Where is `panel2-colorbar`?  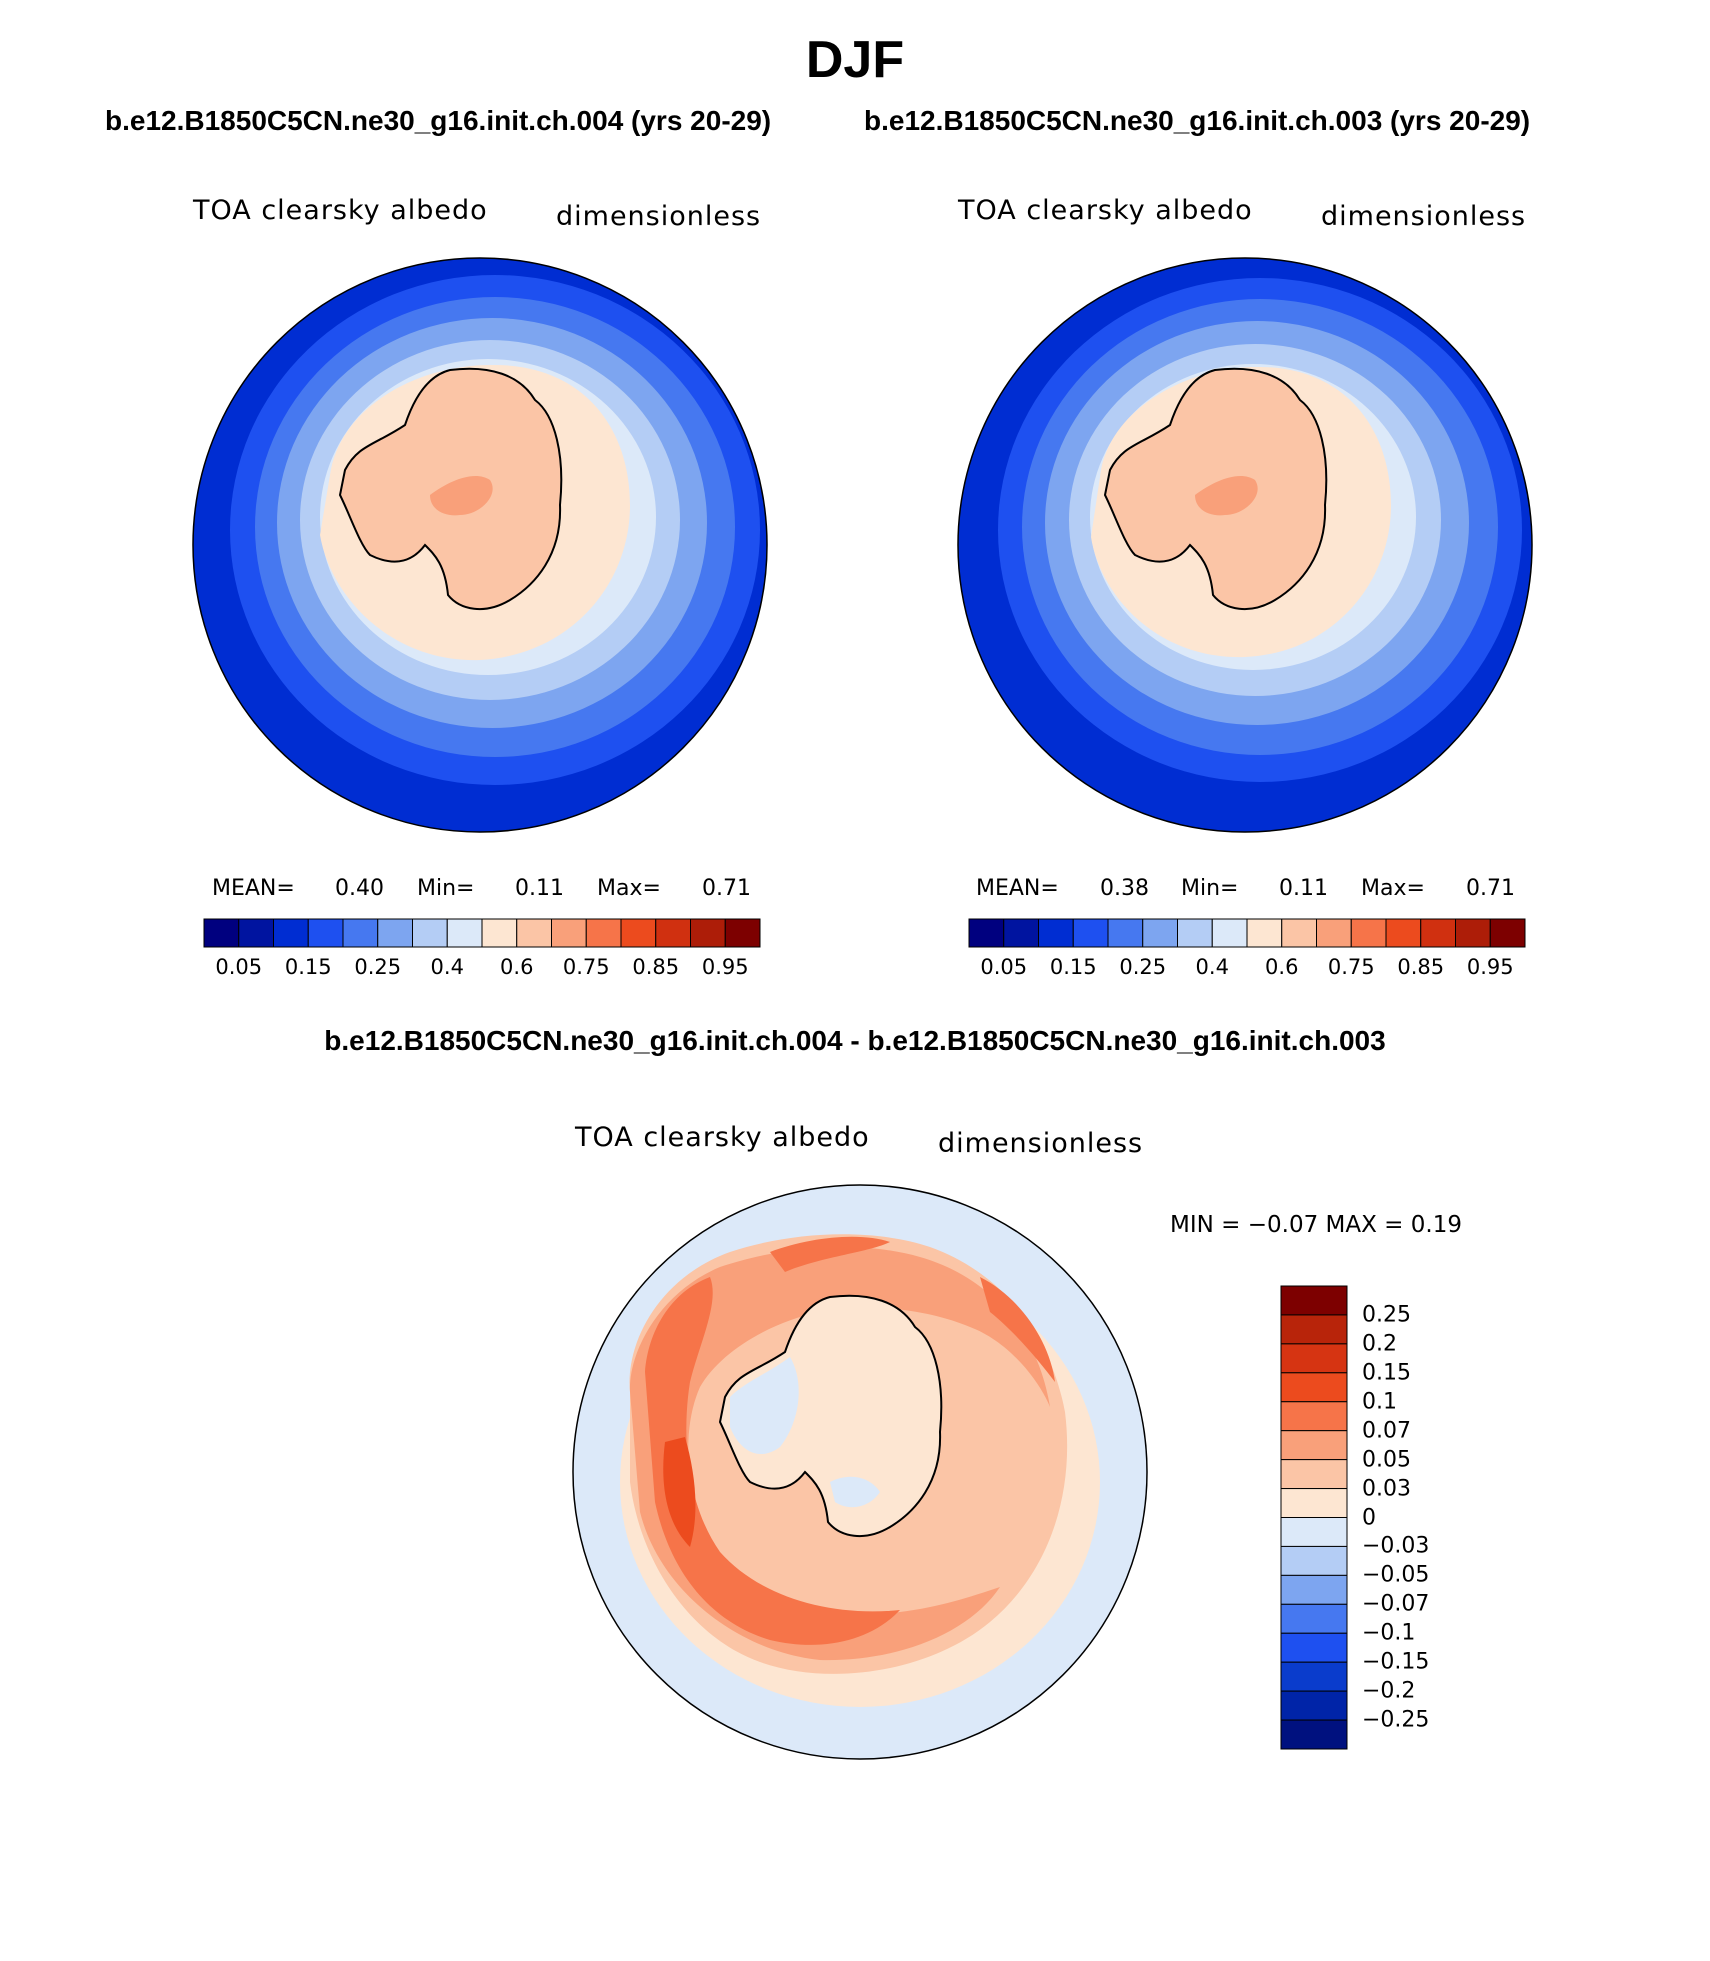
panel2-colorbar is located at coordinates (1247, 933).